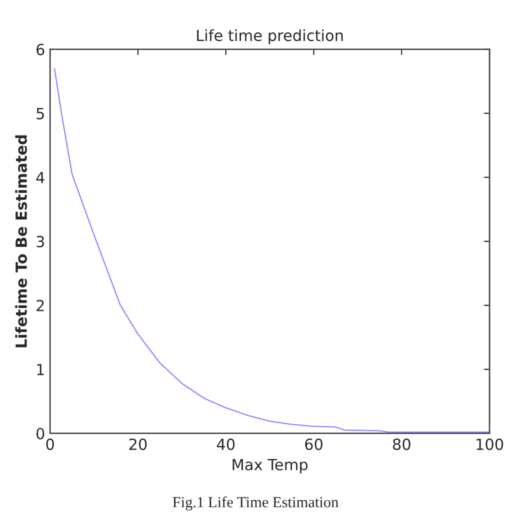 The width and height of the screenshot is (511, 519). Describe the element at coordinates (313, 444) in the screenshot. I see `x-tick-label: 60` at that location.